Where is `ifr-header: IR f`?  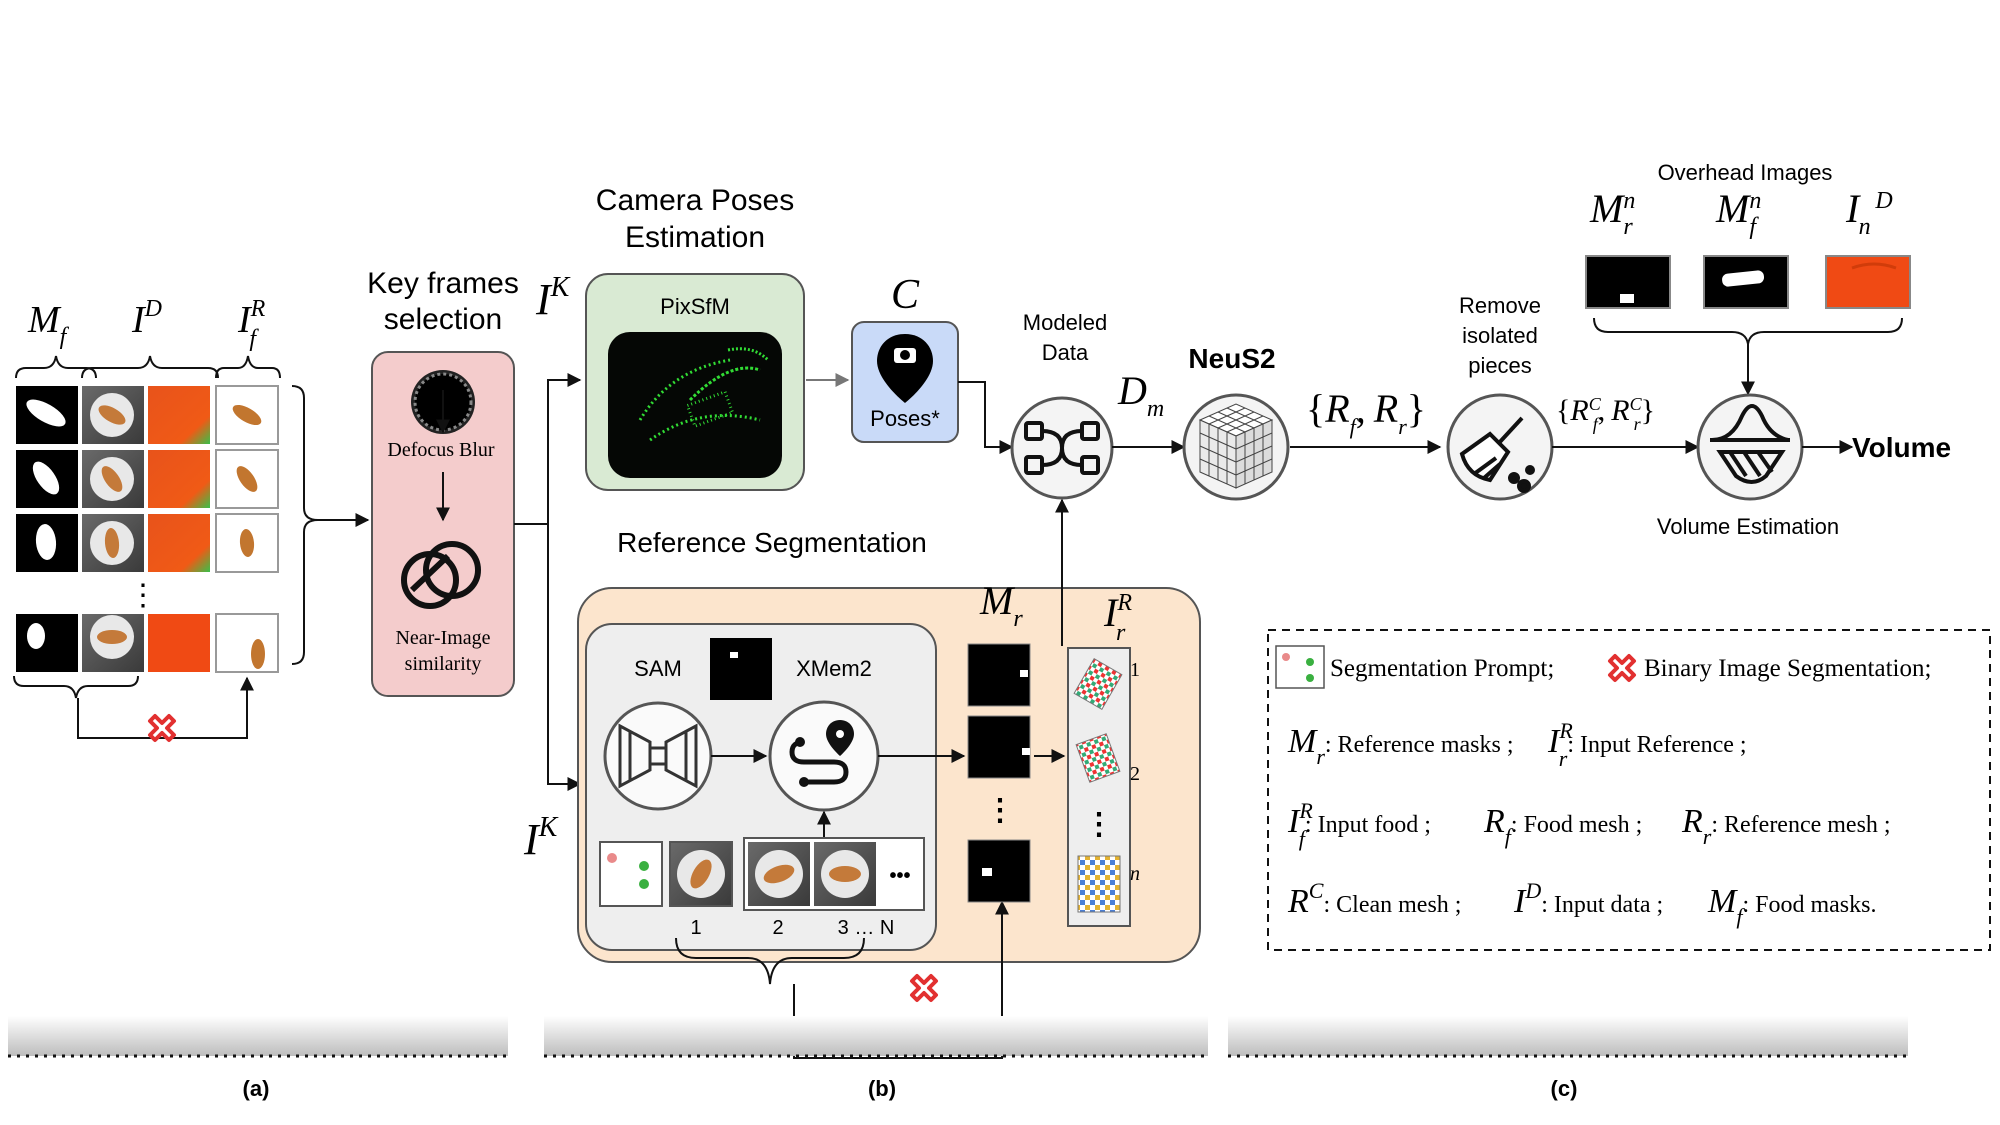
ifr-header: IR f is located at coordinates (251, 324).